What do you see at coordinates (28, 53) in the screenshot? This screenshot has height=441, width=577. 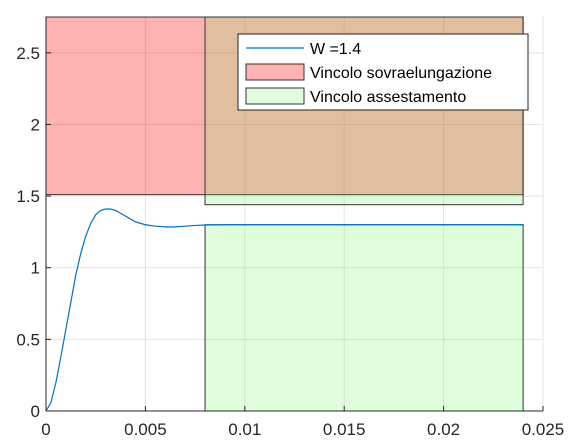 I see `y-tick-label-5: 2.5` at bounding box center [28, 53].